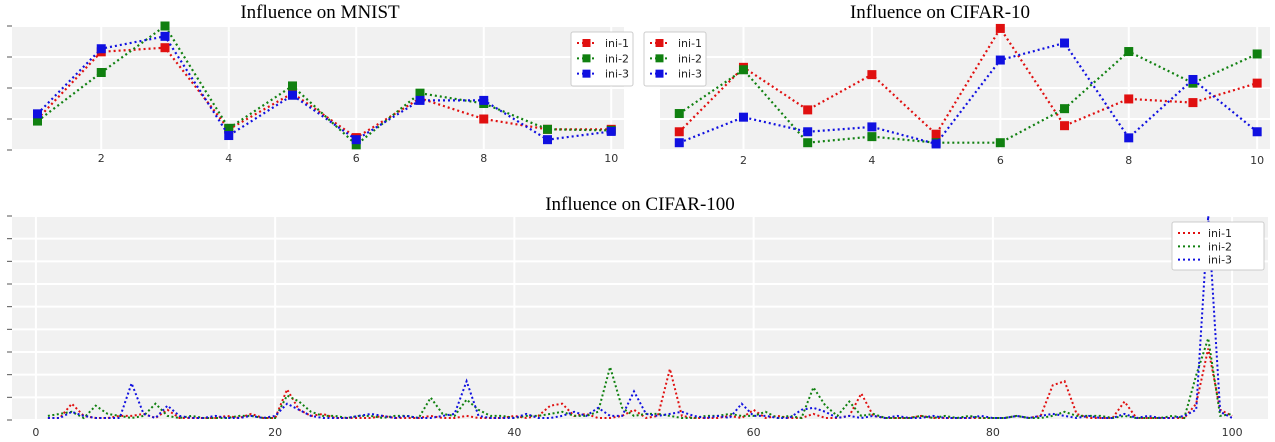 Image resolution: width=1275 pixels, height=442 pixels. What do you see at coordinates (940, 12) in the screenshot?
I see `chart-title-cifar10: Influence on CIFAR-10` at bounding box center [940, 12].